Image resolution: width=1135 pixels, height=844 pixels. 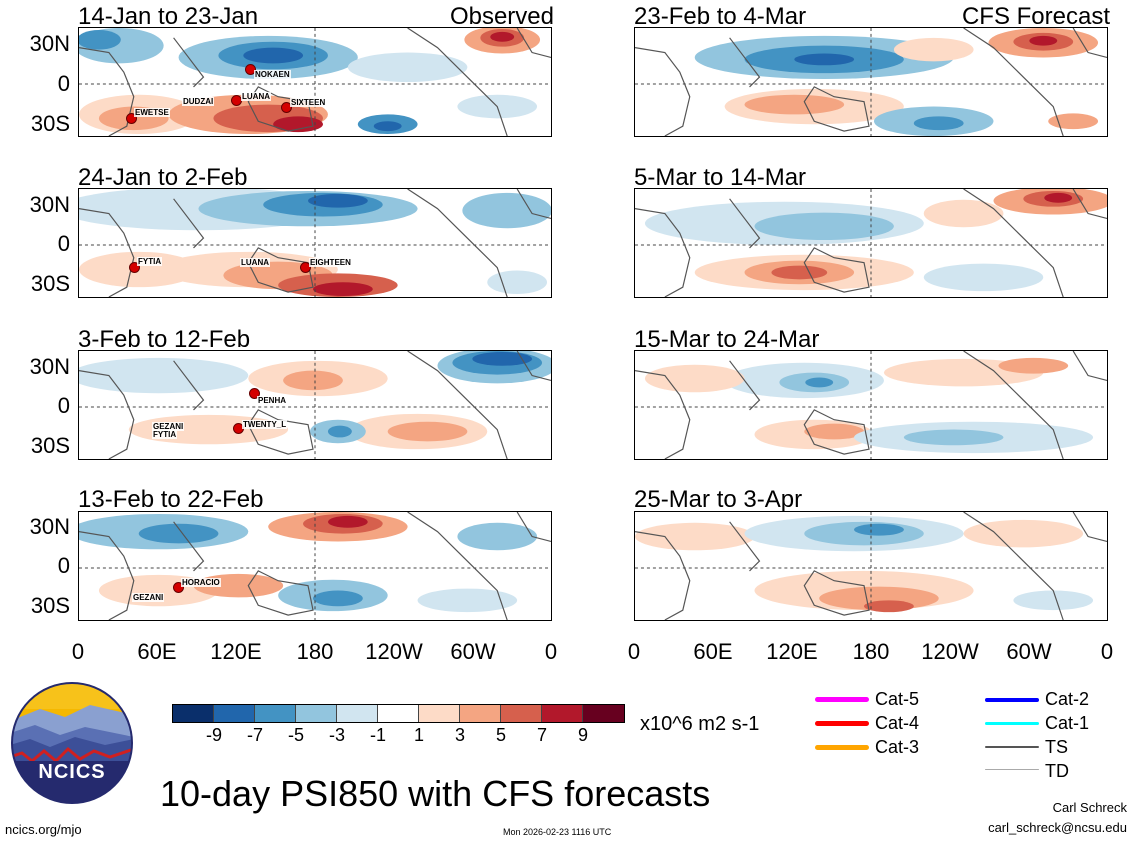 What do you see at coordinates (308, 102) in the screenshot?
I see `storm-label: SIXTEEN` at bounding box center [308, 102].